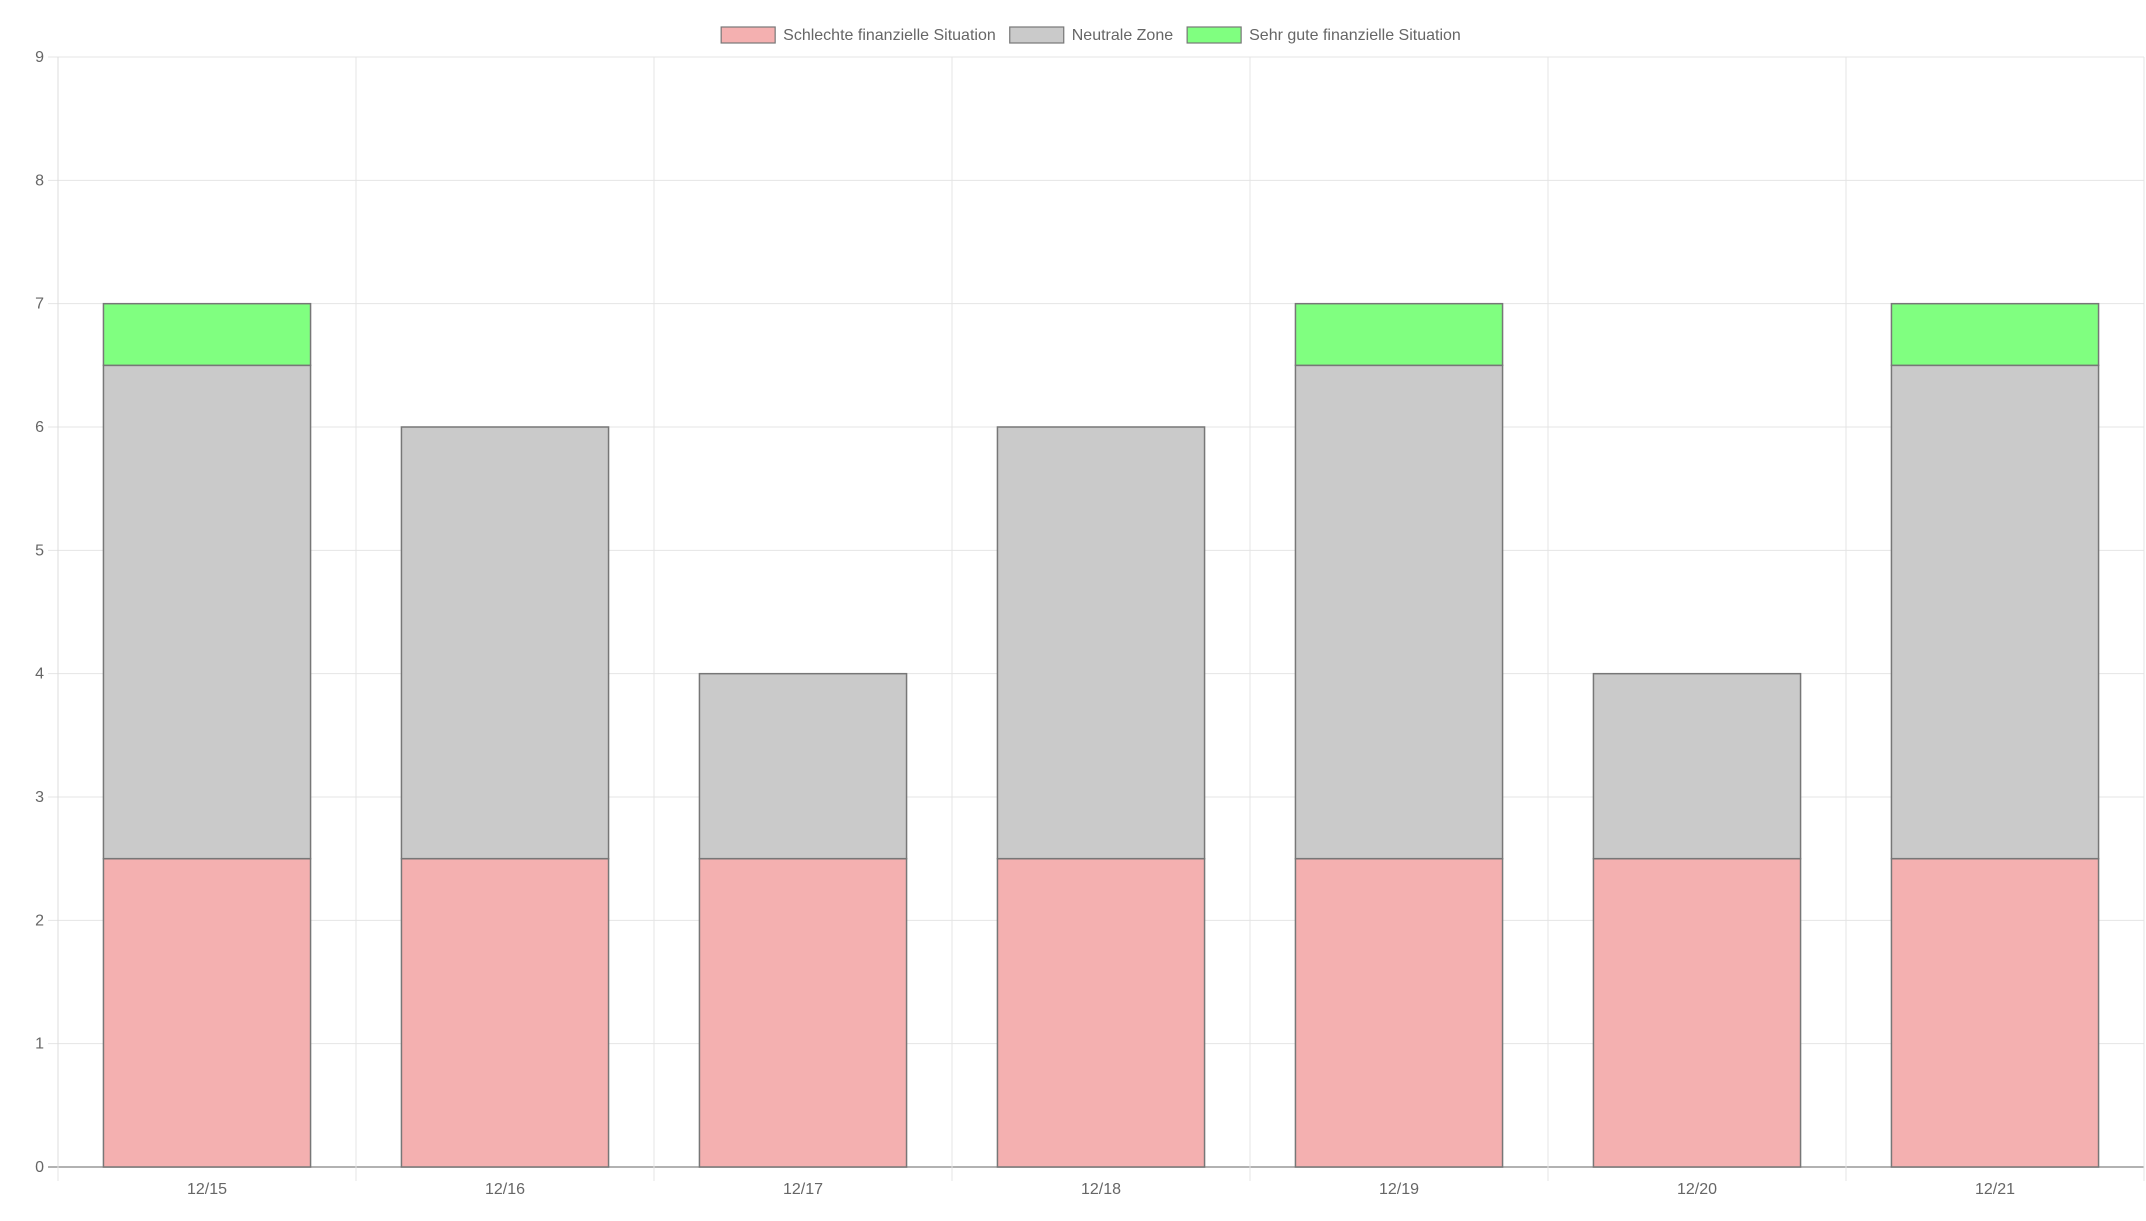 Image resolution: width=2146 pixels, height=1221 pixels. I want to click on x-tick-label: 12/19, so click(1399, 1189).